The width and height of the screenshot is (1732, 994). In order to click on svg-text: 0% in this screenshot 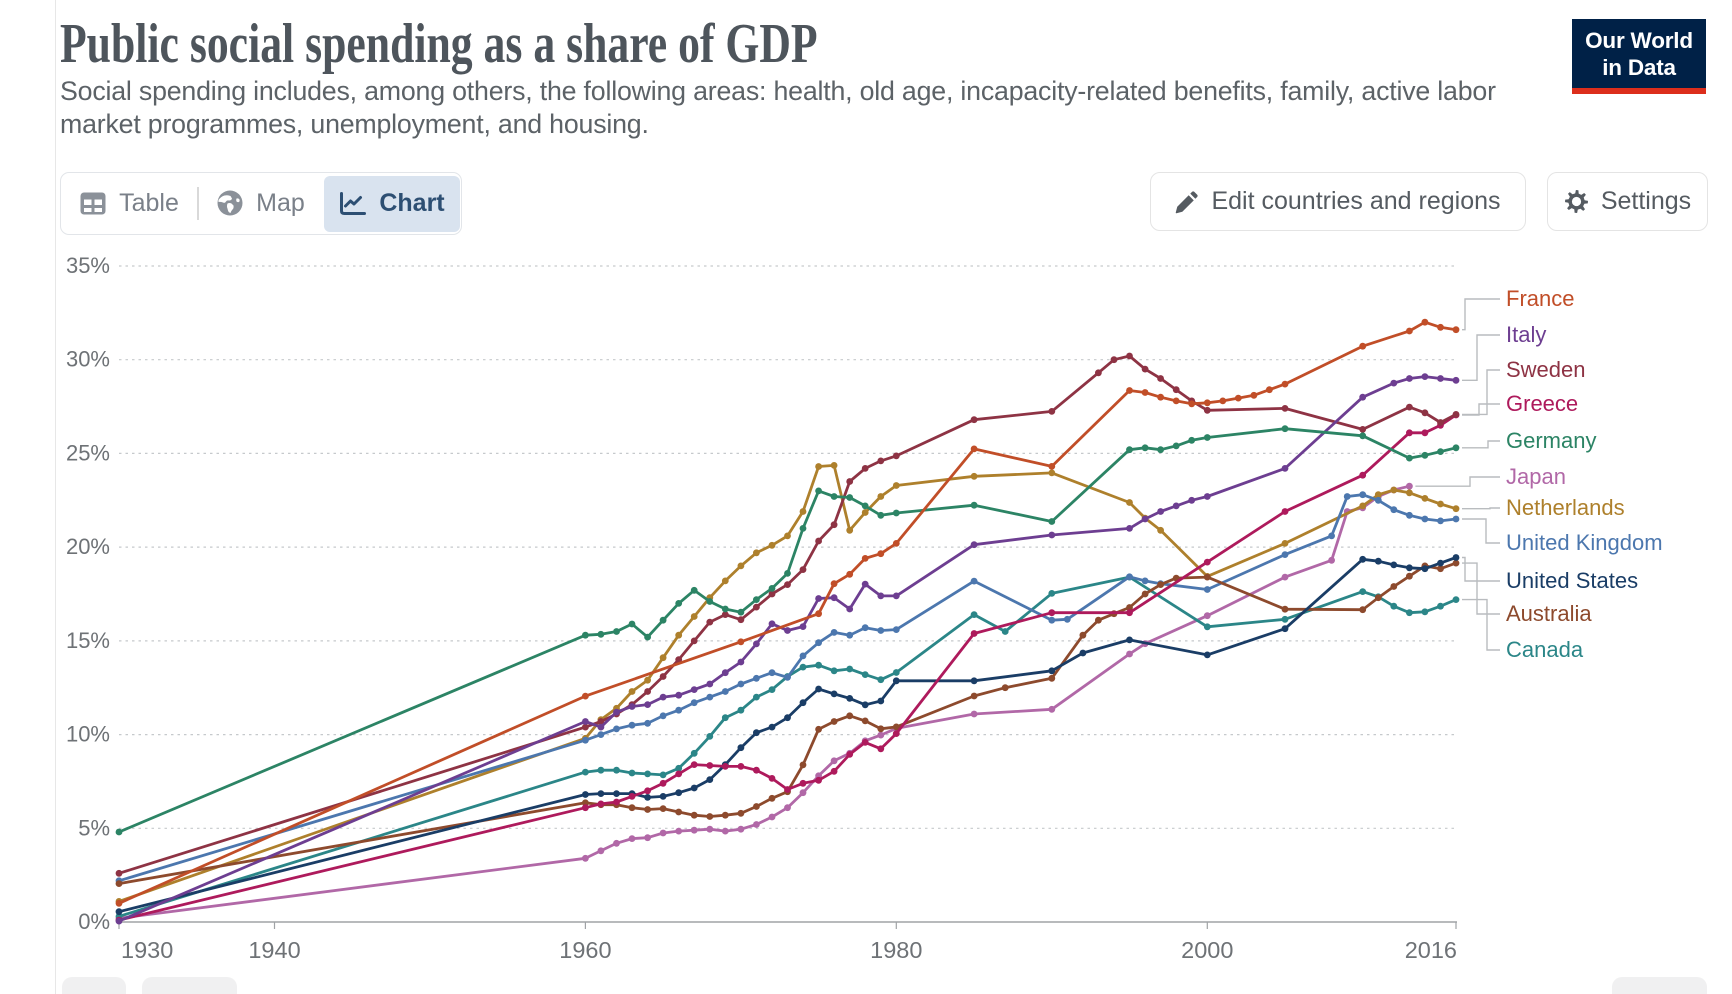, I will do `click(94, 921)`.